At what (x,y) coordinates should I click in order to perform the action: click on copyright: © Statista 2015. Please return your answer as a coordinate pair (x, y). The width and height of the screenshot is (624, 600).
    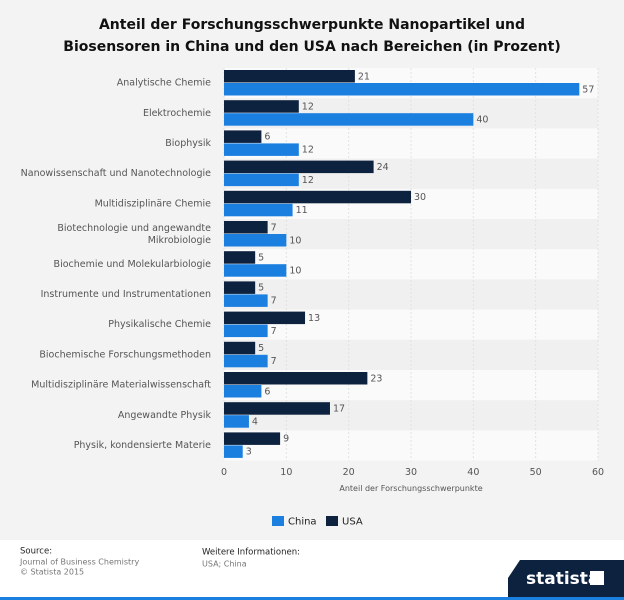
    Looking at the image, I should click on (52, 572).